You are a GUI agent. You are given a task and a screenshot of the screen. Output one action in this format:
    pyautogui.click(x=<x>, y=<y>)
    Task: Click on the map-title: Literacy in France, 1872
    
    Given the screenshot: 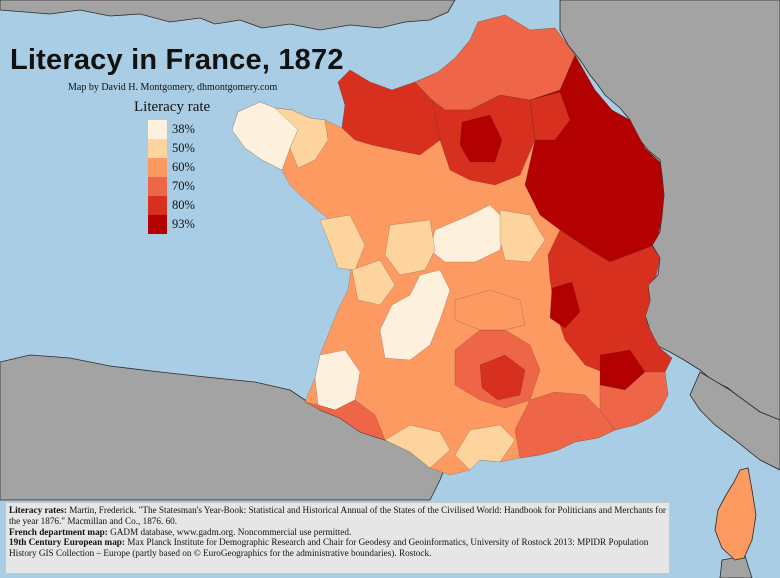 What is the action you would take?
    pyautogui.click(x=177, y=60)
    